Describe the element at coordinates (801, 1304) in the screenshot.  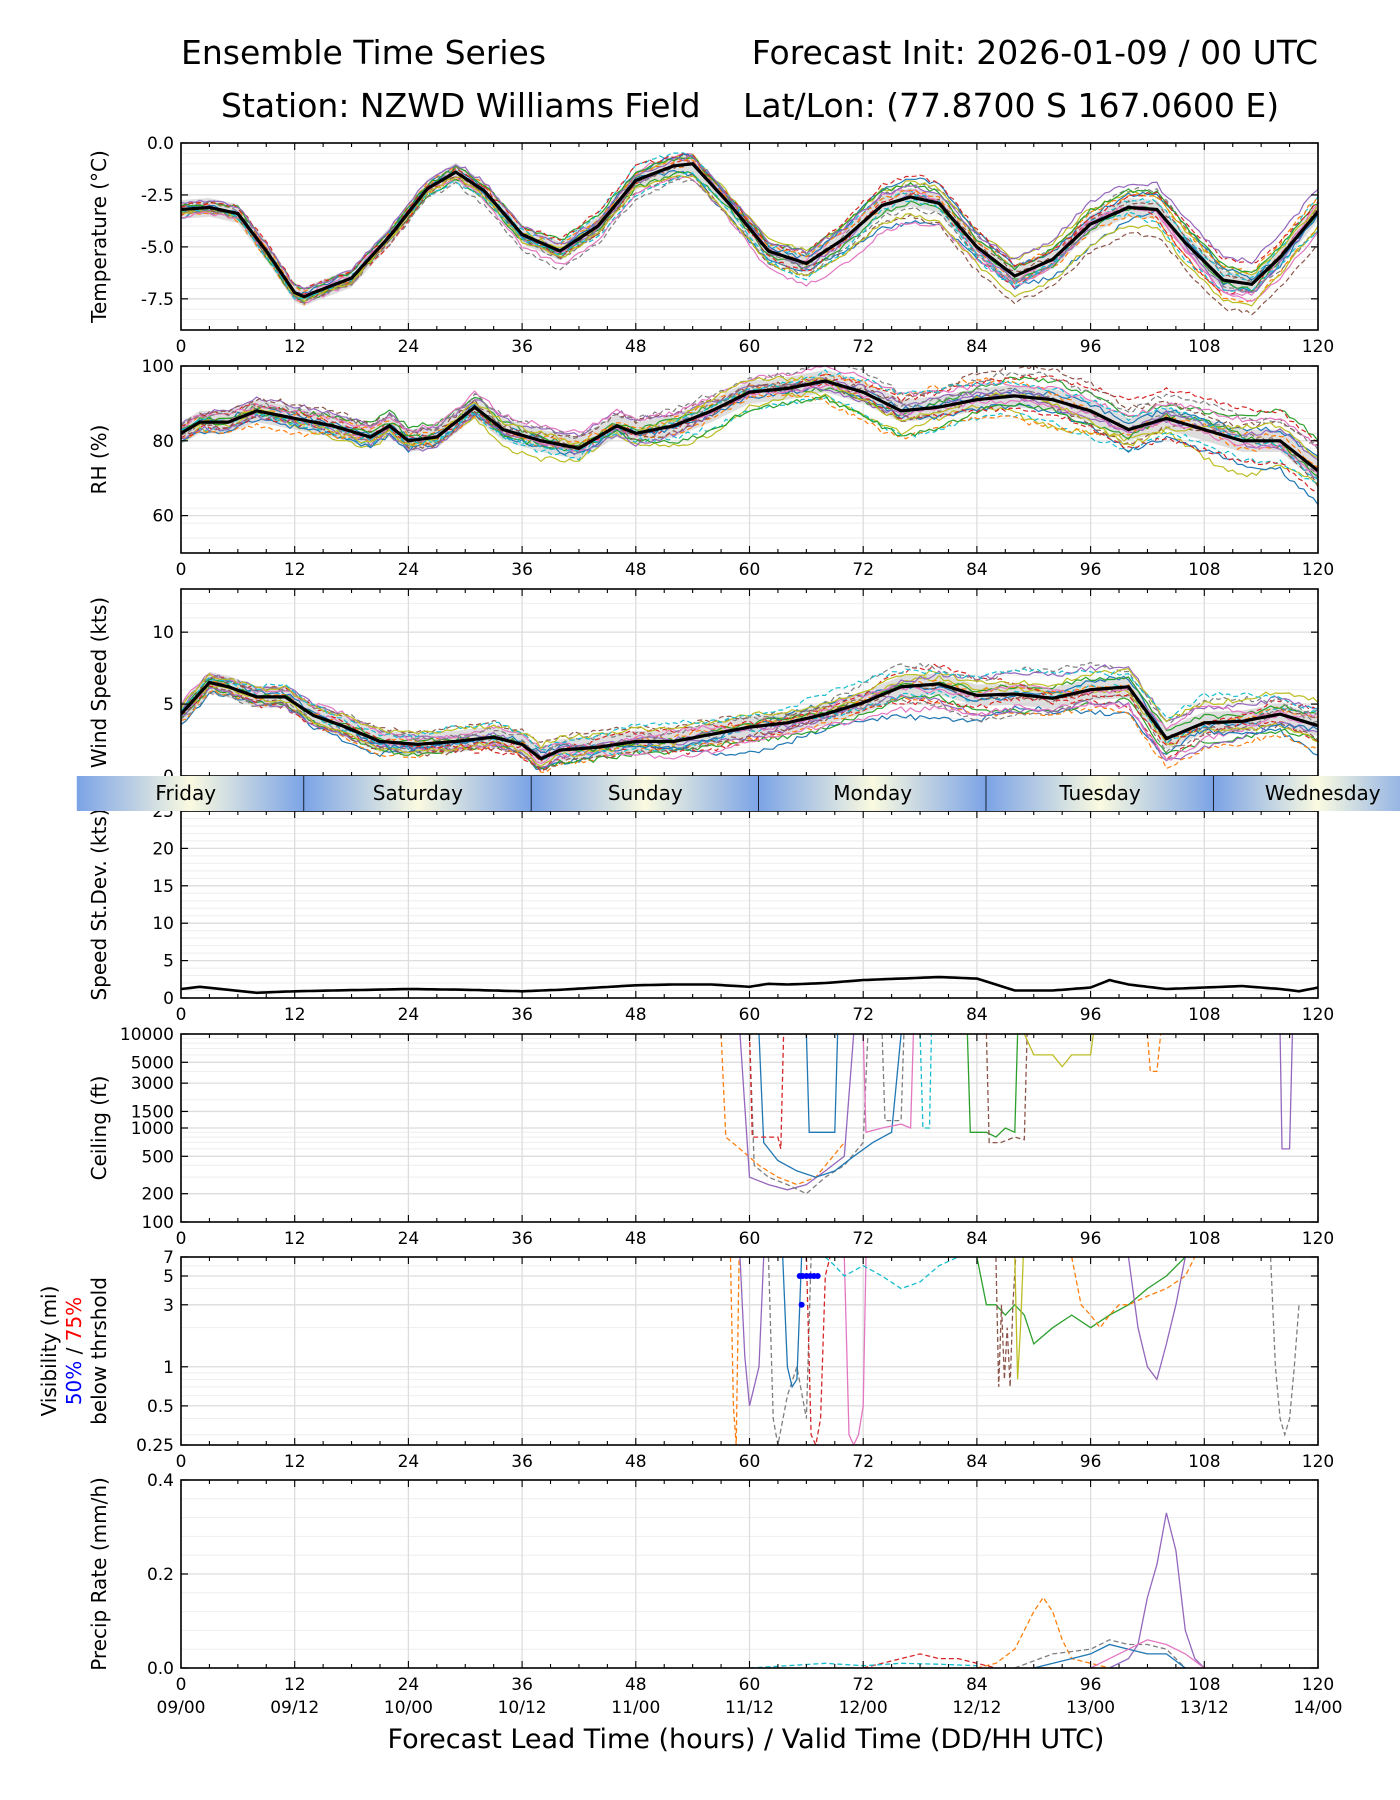
I see `pct50-point` at that location.